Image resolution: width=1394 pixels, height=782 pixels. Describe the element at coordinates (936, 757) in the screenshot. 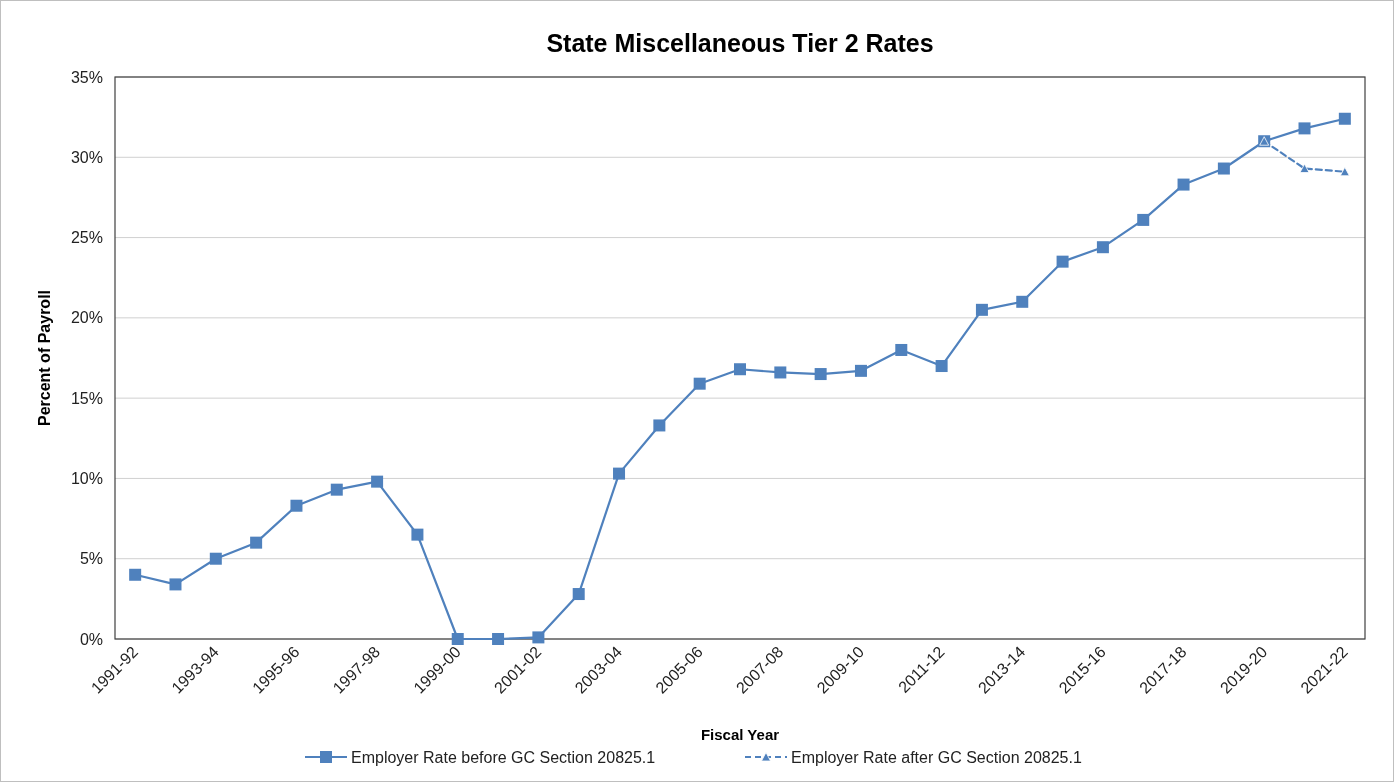

I see `legend-label: Employer Rate after GC Section 20825.1` at that location.